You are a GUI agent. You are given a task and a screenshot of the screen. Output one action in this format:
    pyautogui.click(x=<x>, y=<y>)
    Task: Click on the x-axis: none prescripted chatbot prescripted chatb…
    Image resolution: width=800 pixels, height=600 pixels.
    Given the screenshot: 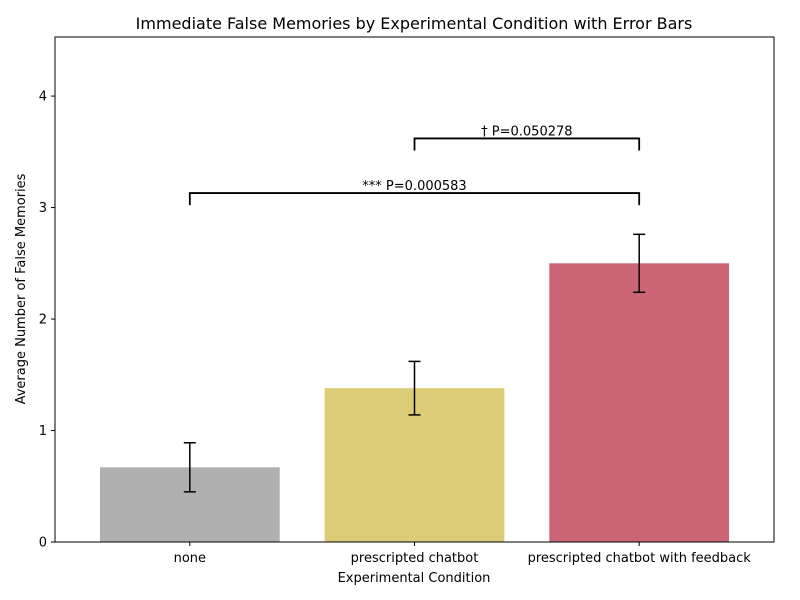 What is the action you would take?
    pyautogui.click(x=463, y=554)
    